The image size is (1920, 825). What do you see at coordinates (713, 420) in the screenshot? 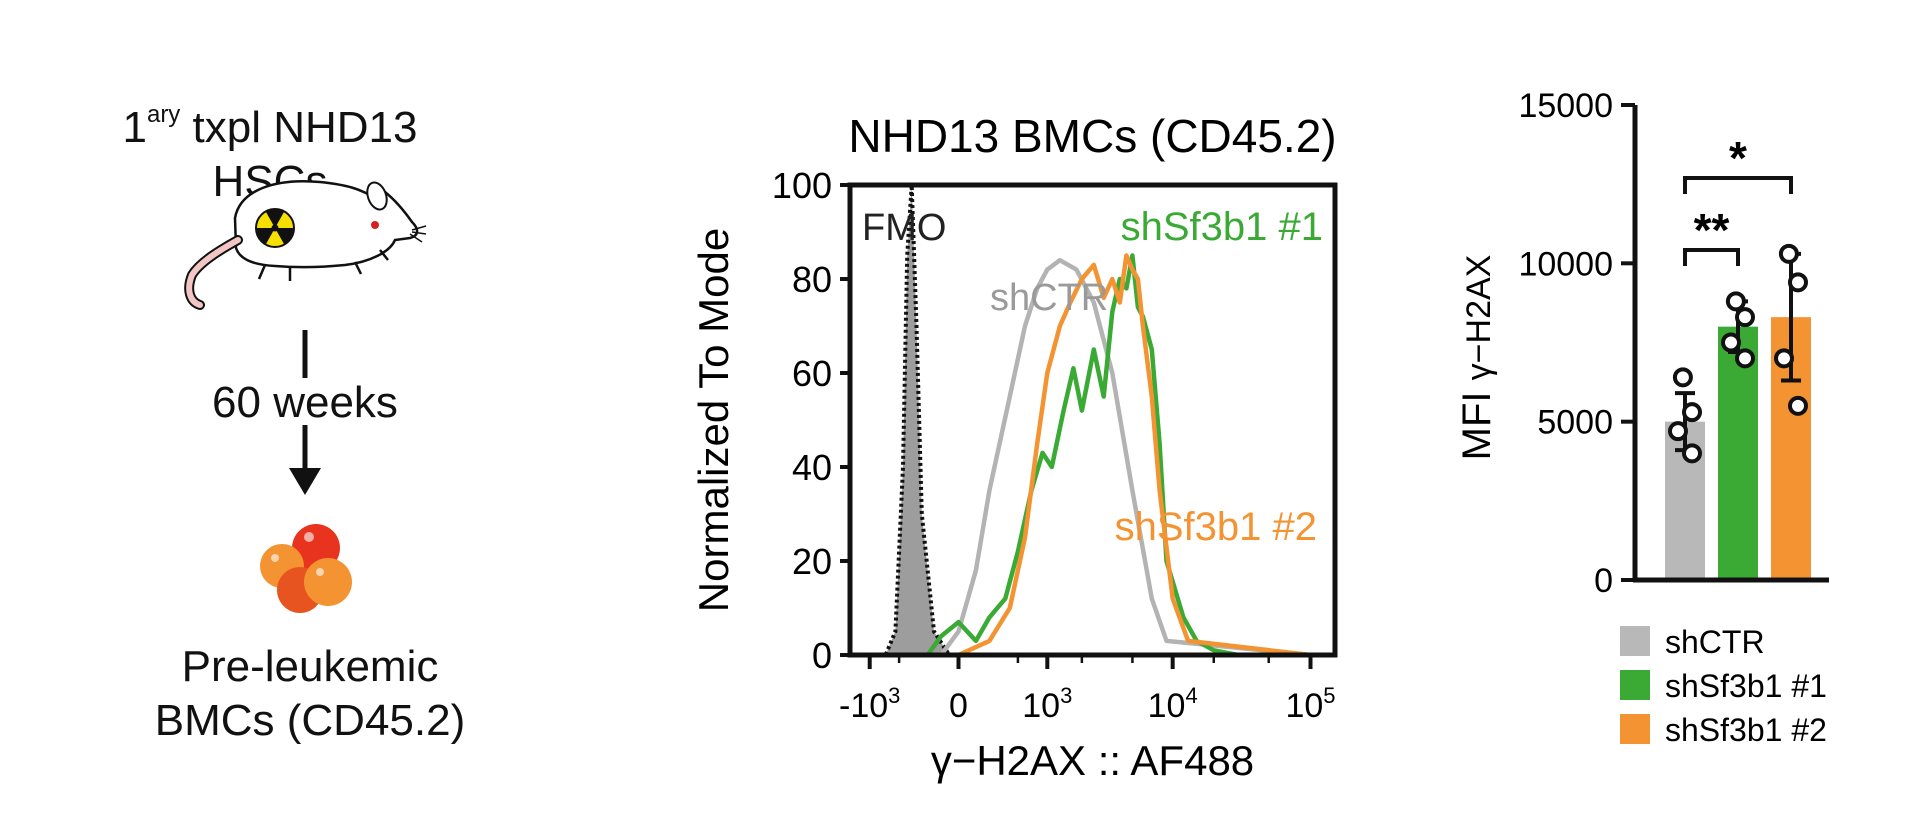
I see `histogram-y-axis-label: Normalized To Mode` at bounding box center [713, 420].